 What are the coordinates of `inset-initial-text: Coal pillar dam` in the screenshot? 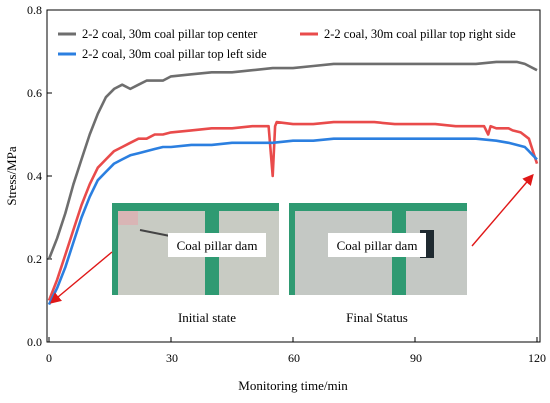 It's located at (217, 245).